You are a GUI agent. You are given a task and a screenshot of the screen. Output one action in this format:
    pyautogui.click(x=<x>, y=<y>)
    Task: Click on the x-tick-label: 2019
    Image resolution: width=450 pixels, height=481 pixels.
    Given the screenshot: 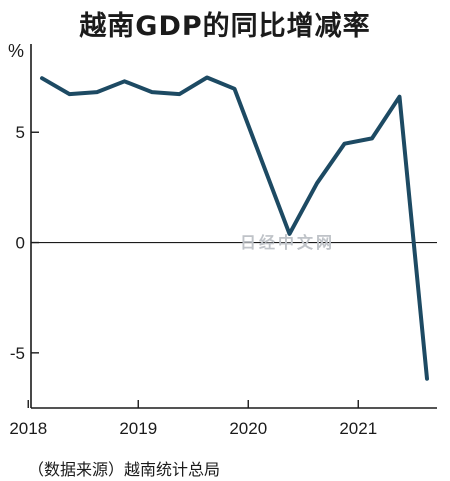 What is the action you would take?
    pyautogui.click(x=138, y=428)
    